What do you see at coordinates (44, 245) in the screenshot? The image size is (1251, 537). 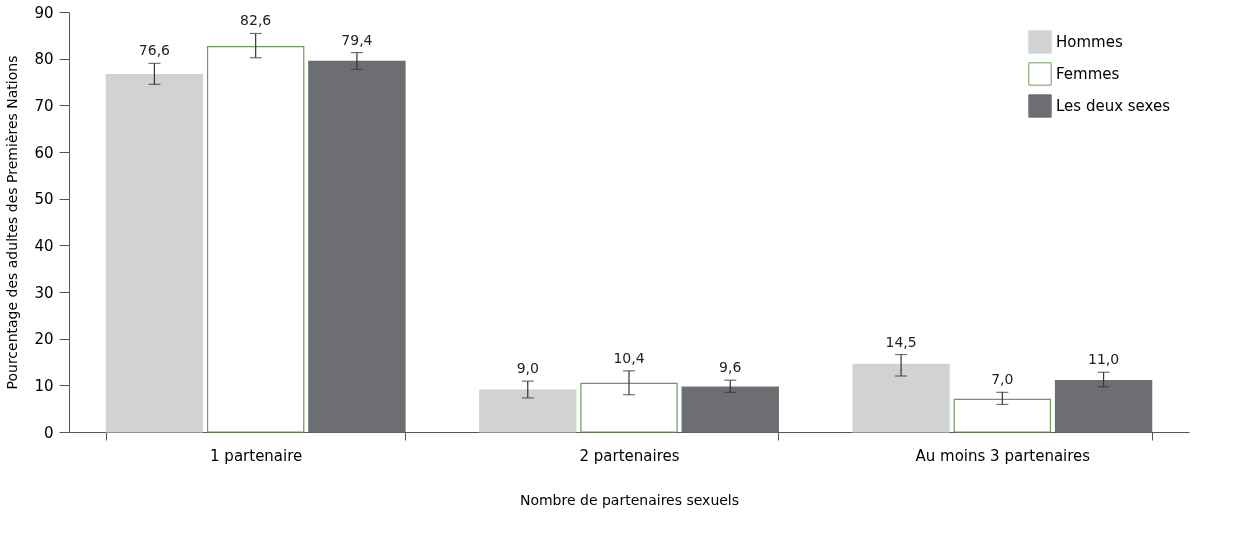 I see `y-tick-label: 40` at bounding box center [44, 245].